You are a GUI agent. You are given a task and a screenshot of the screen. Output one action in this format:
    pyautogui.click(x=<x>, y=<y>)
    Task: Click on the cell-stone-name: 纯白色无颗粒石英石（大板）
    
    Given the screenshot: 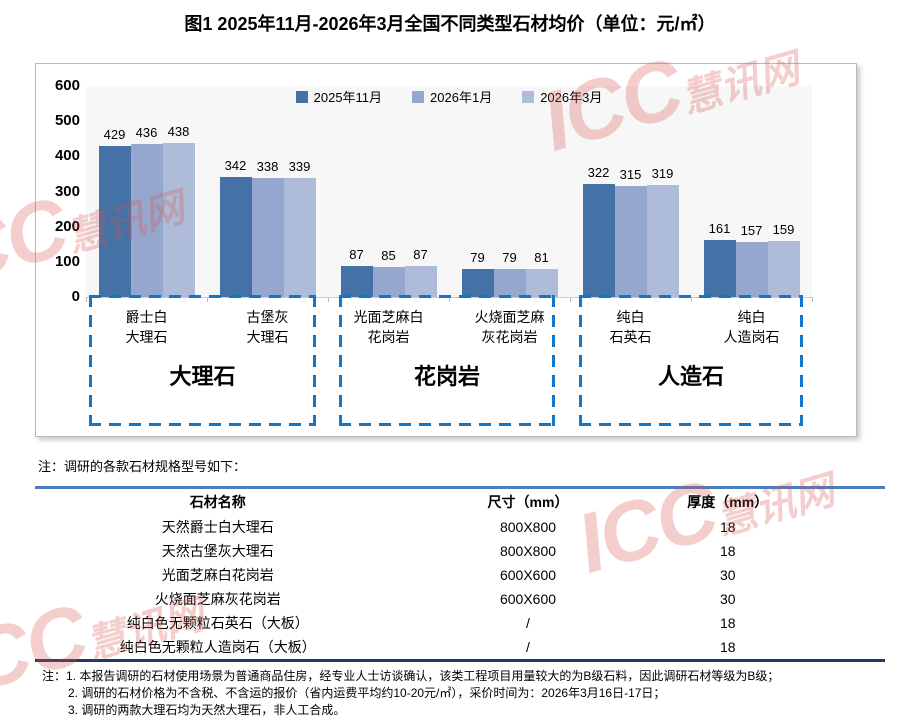 What is the action you would take?
    pyautogui.click(x=217, y=623)
    